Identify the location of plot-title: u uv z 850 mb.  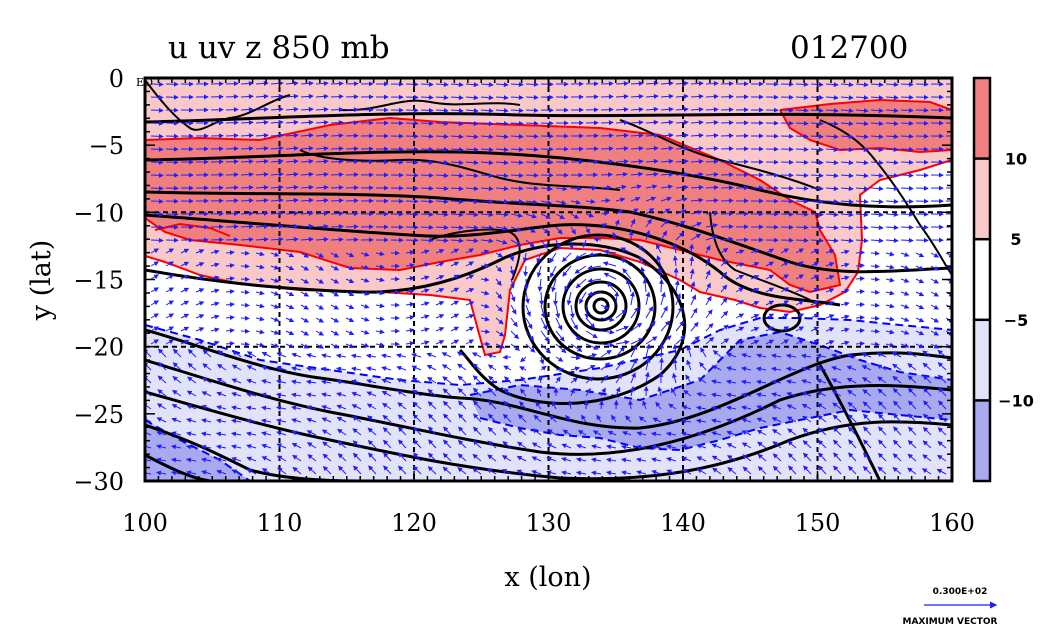
(279, 48).